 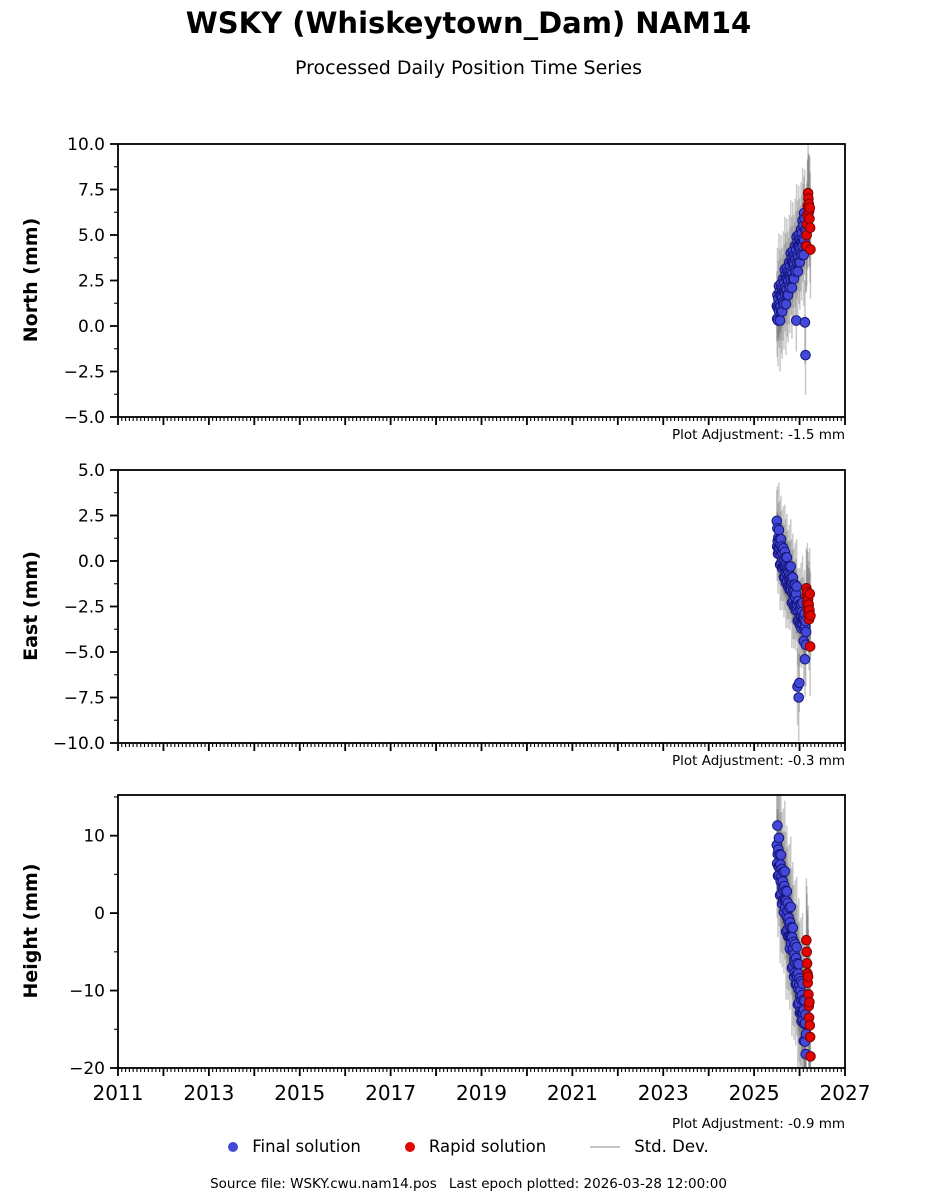 I want to click on svg-text: 2027, so click(x=845, y=1093).